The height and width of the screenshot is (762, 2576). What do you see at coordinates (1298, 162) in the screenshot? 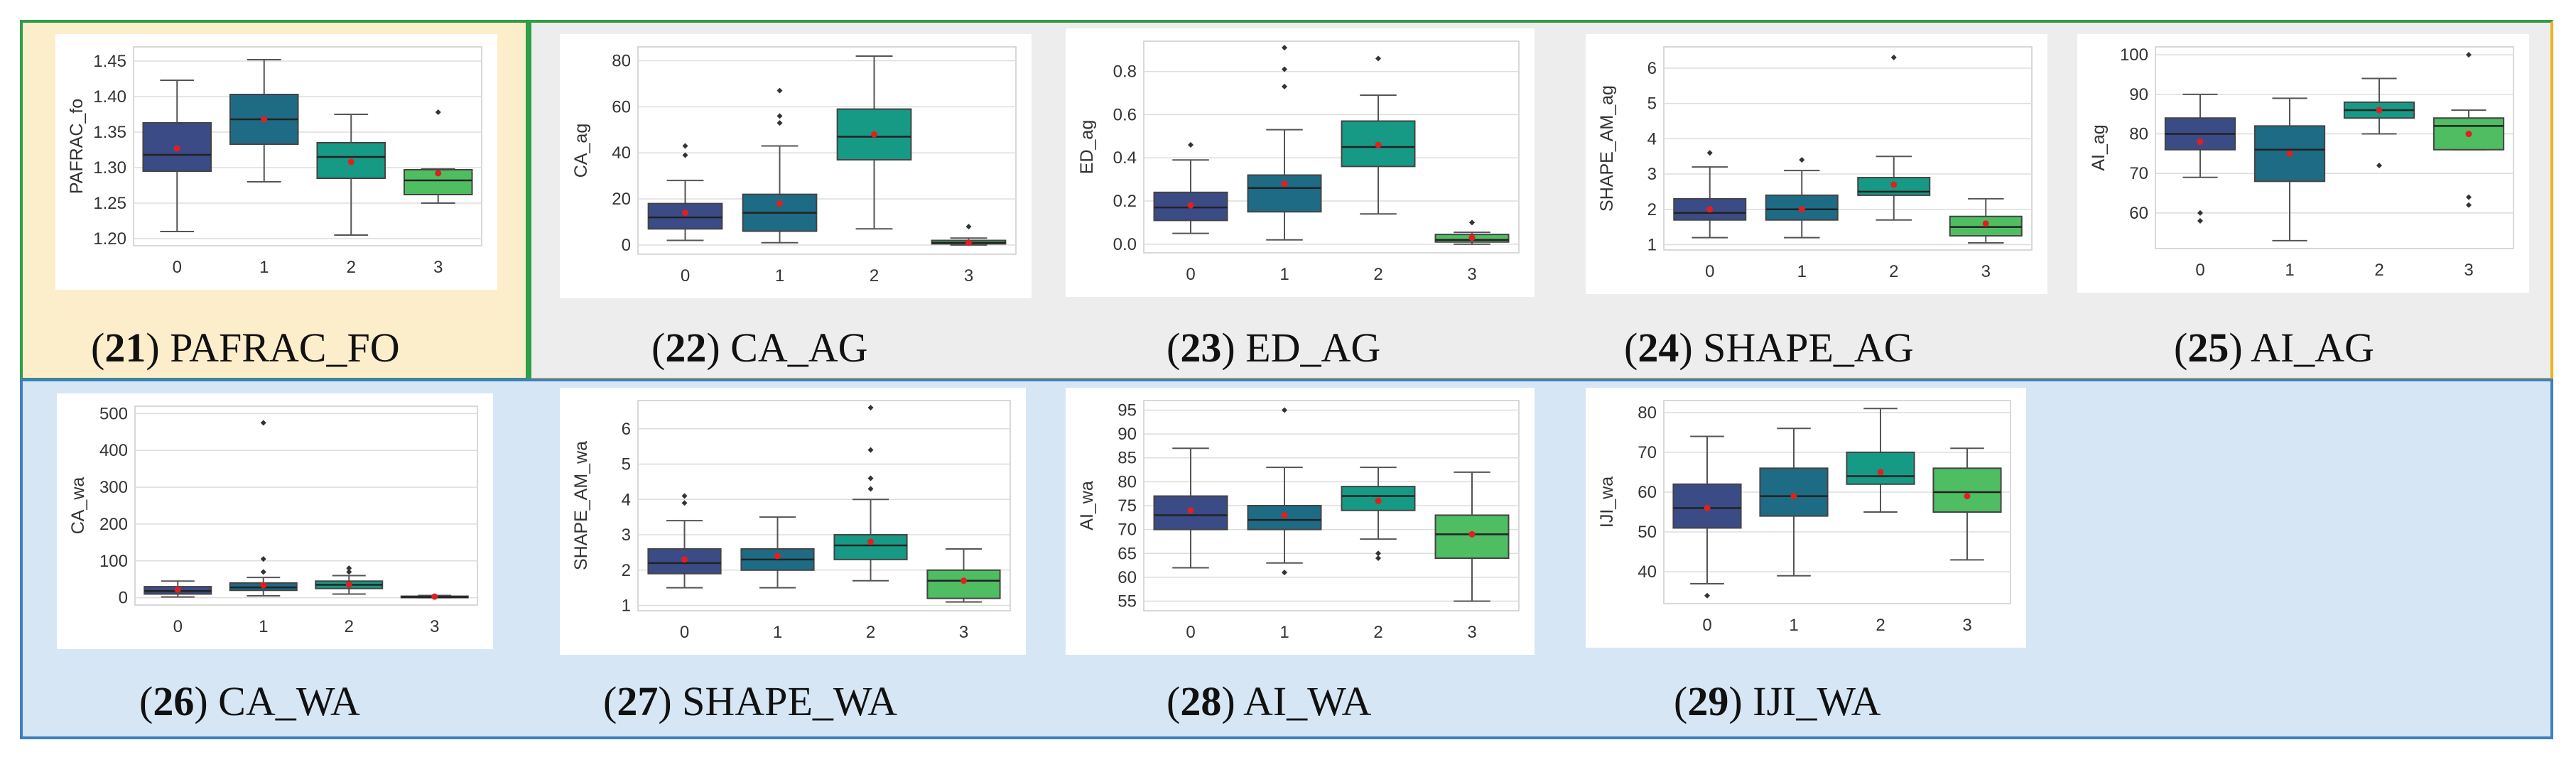
I see `boxplot-23: 0.0 0.2 0.4 0.6 0.8 ED_ag 0 1 2 3` at bounding box center [1298, 162].